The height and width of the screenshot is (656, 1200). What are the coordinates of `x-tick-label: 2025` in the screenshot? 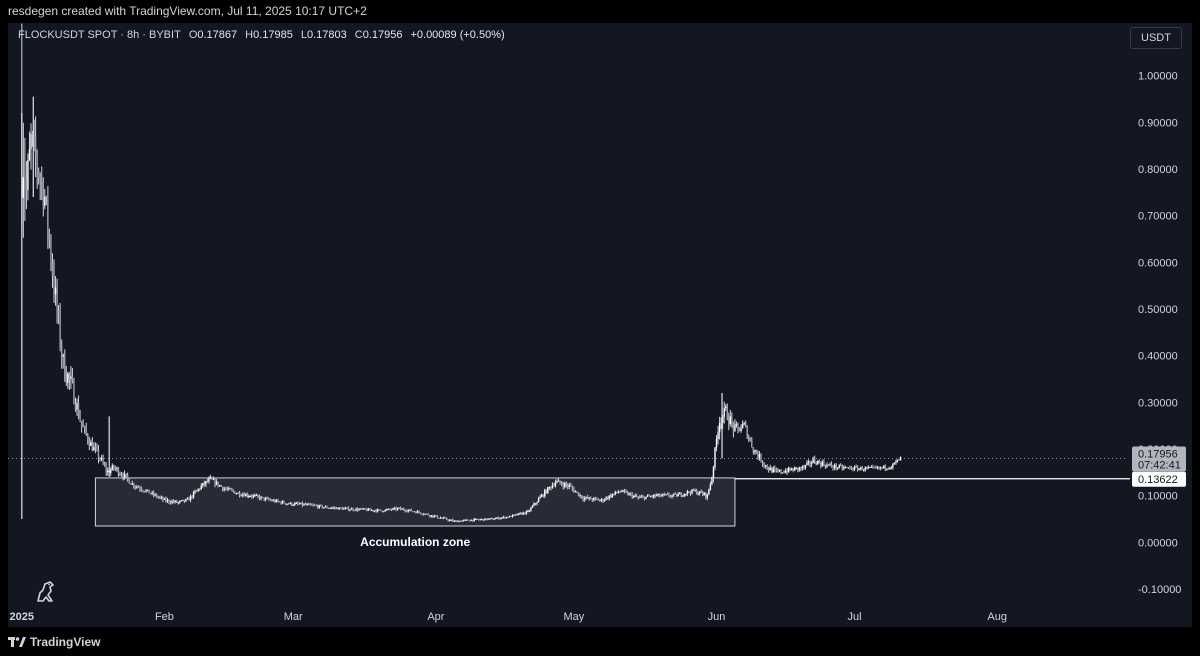 It's located at (22, 617).